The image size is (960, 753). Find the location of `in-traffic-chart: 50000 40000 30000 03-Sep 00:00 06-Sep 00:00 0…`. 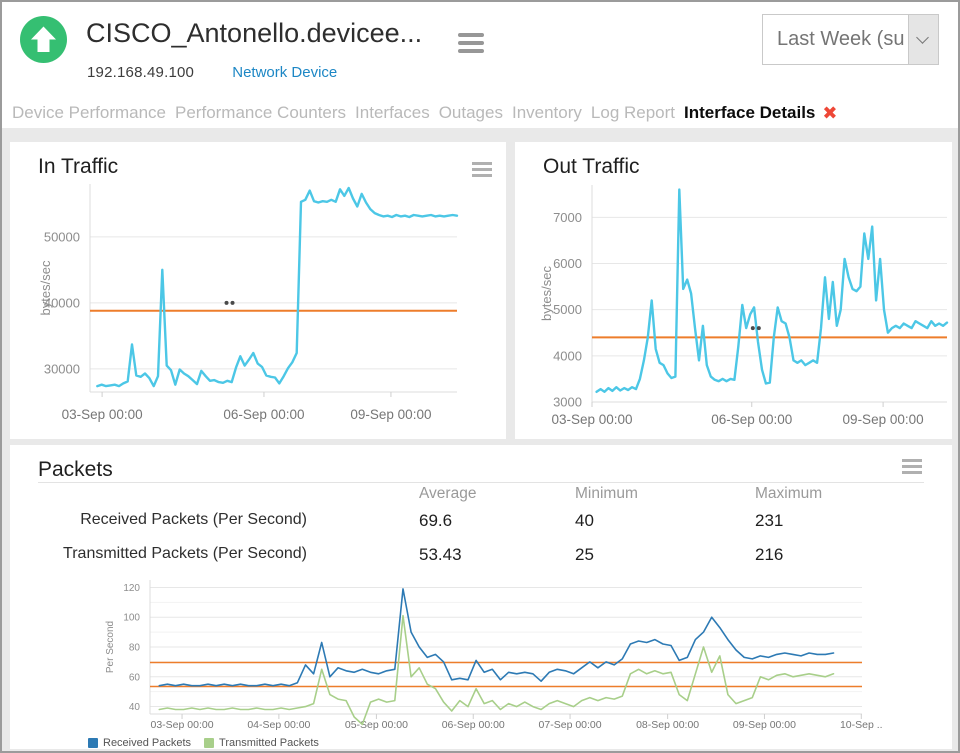

in-traffic-chart: 50000 40000 30000 03-Sep 00:00 06-Sep 00:00 0… is located at coordinates (248, 303).